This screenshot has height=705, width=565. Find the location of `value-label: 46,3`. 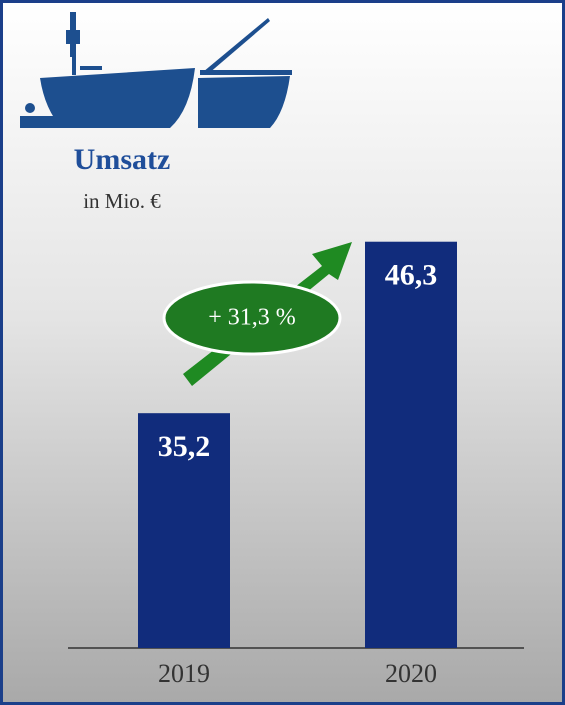

value-label: 46,3 is located at coordinates (411, 275).